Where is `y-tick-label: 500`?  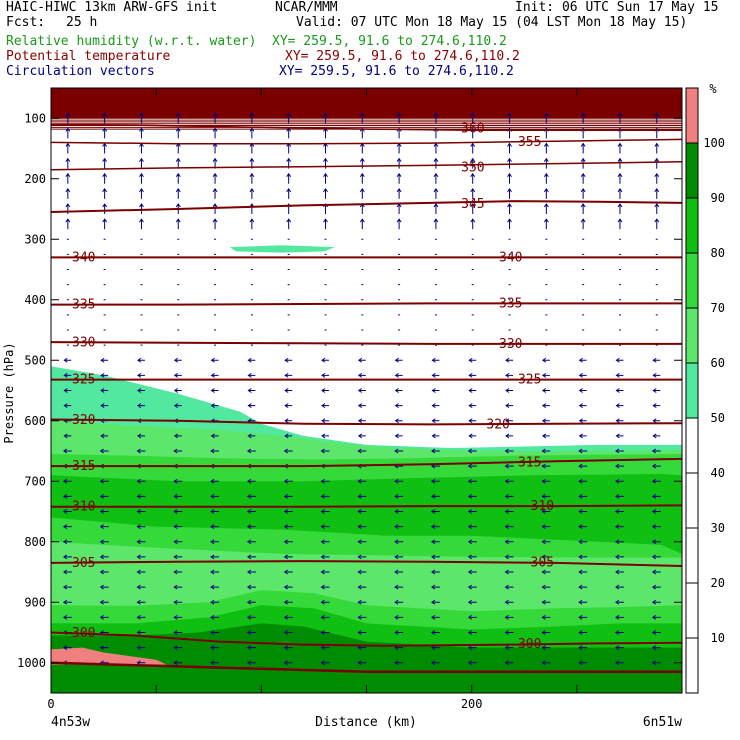
y-tick-label: 500 is located at coordinates (35, 360).